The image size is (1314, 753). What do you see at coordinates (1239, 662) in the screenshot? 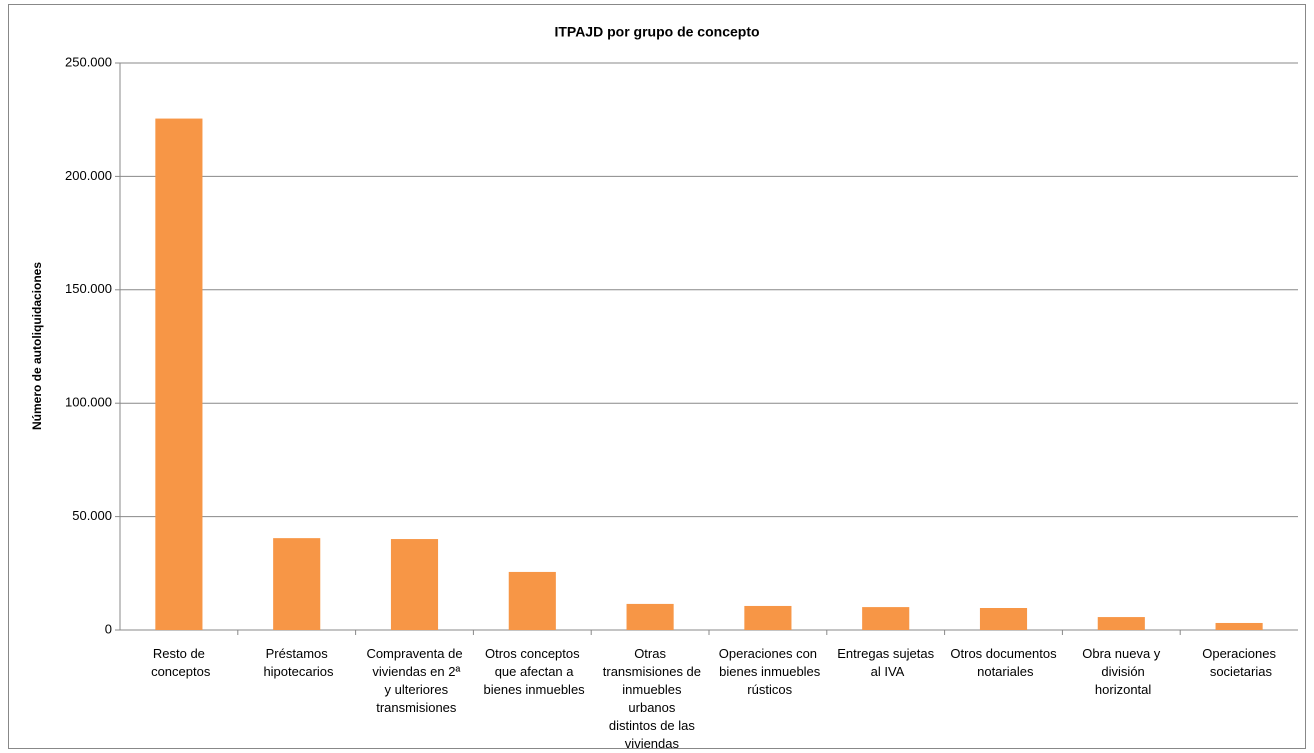
I see `x-tick-label: Operaciones societarias` at bounding box center [1239, 662].